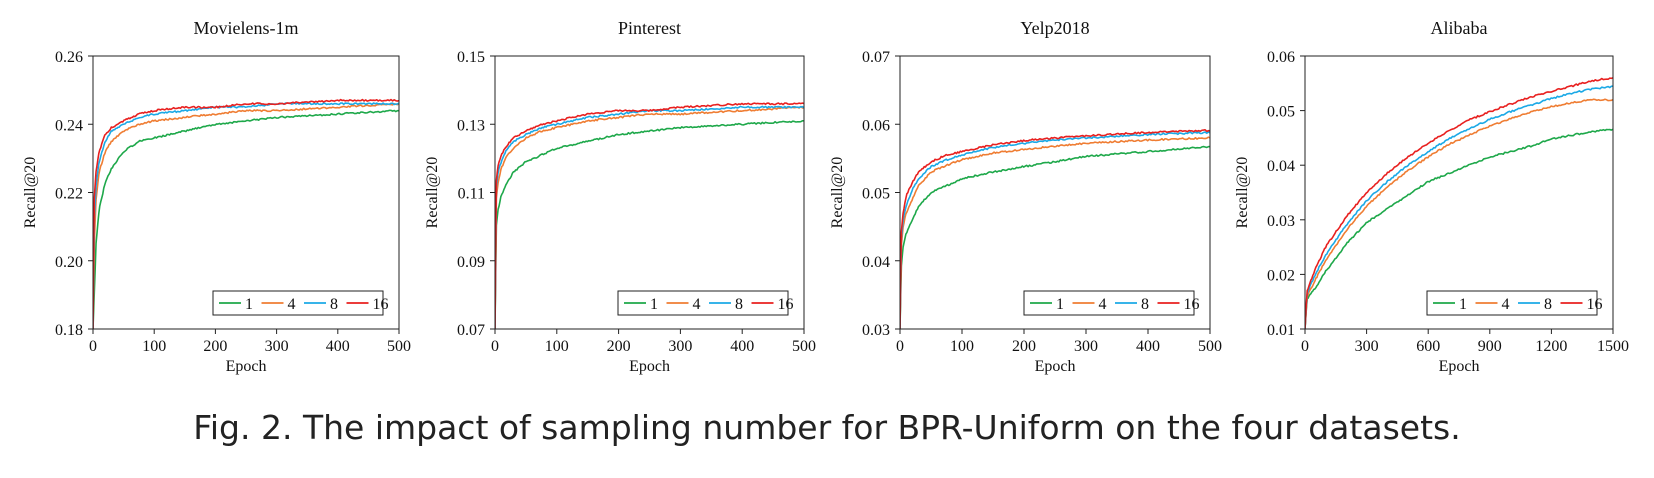 This screenshot has height=478, width=1654. What do you see at coordinates (1428, 346) in the screenshot?
I see `x-tick-label: 600` at bounding box center [1428, 346].